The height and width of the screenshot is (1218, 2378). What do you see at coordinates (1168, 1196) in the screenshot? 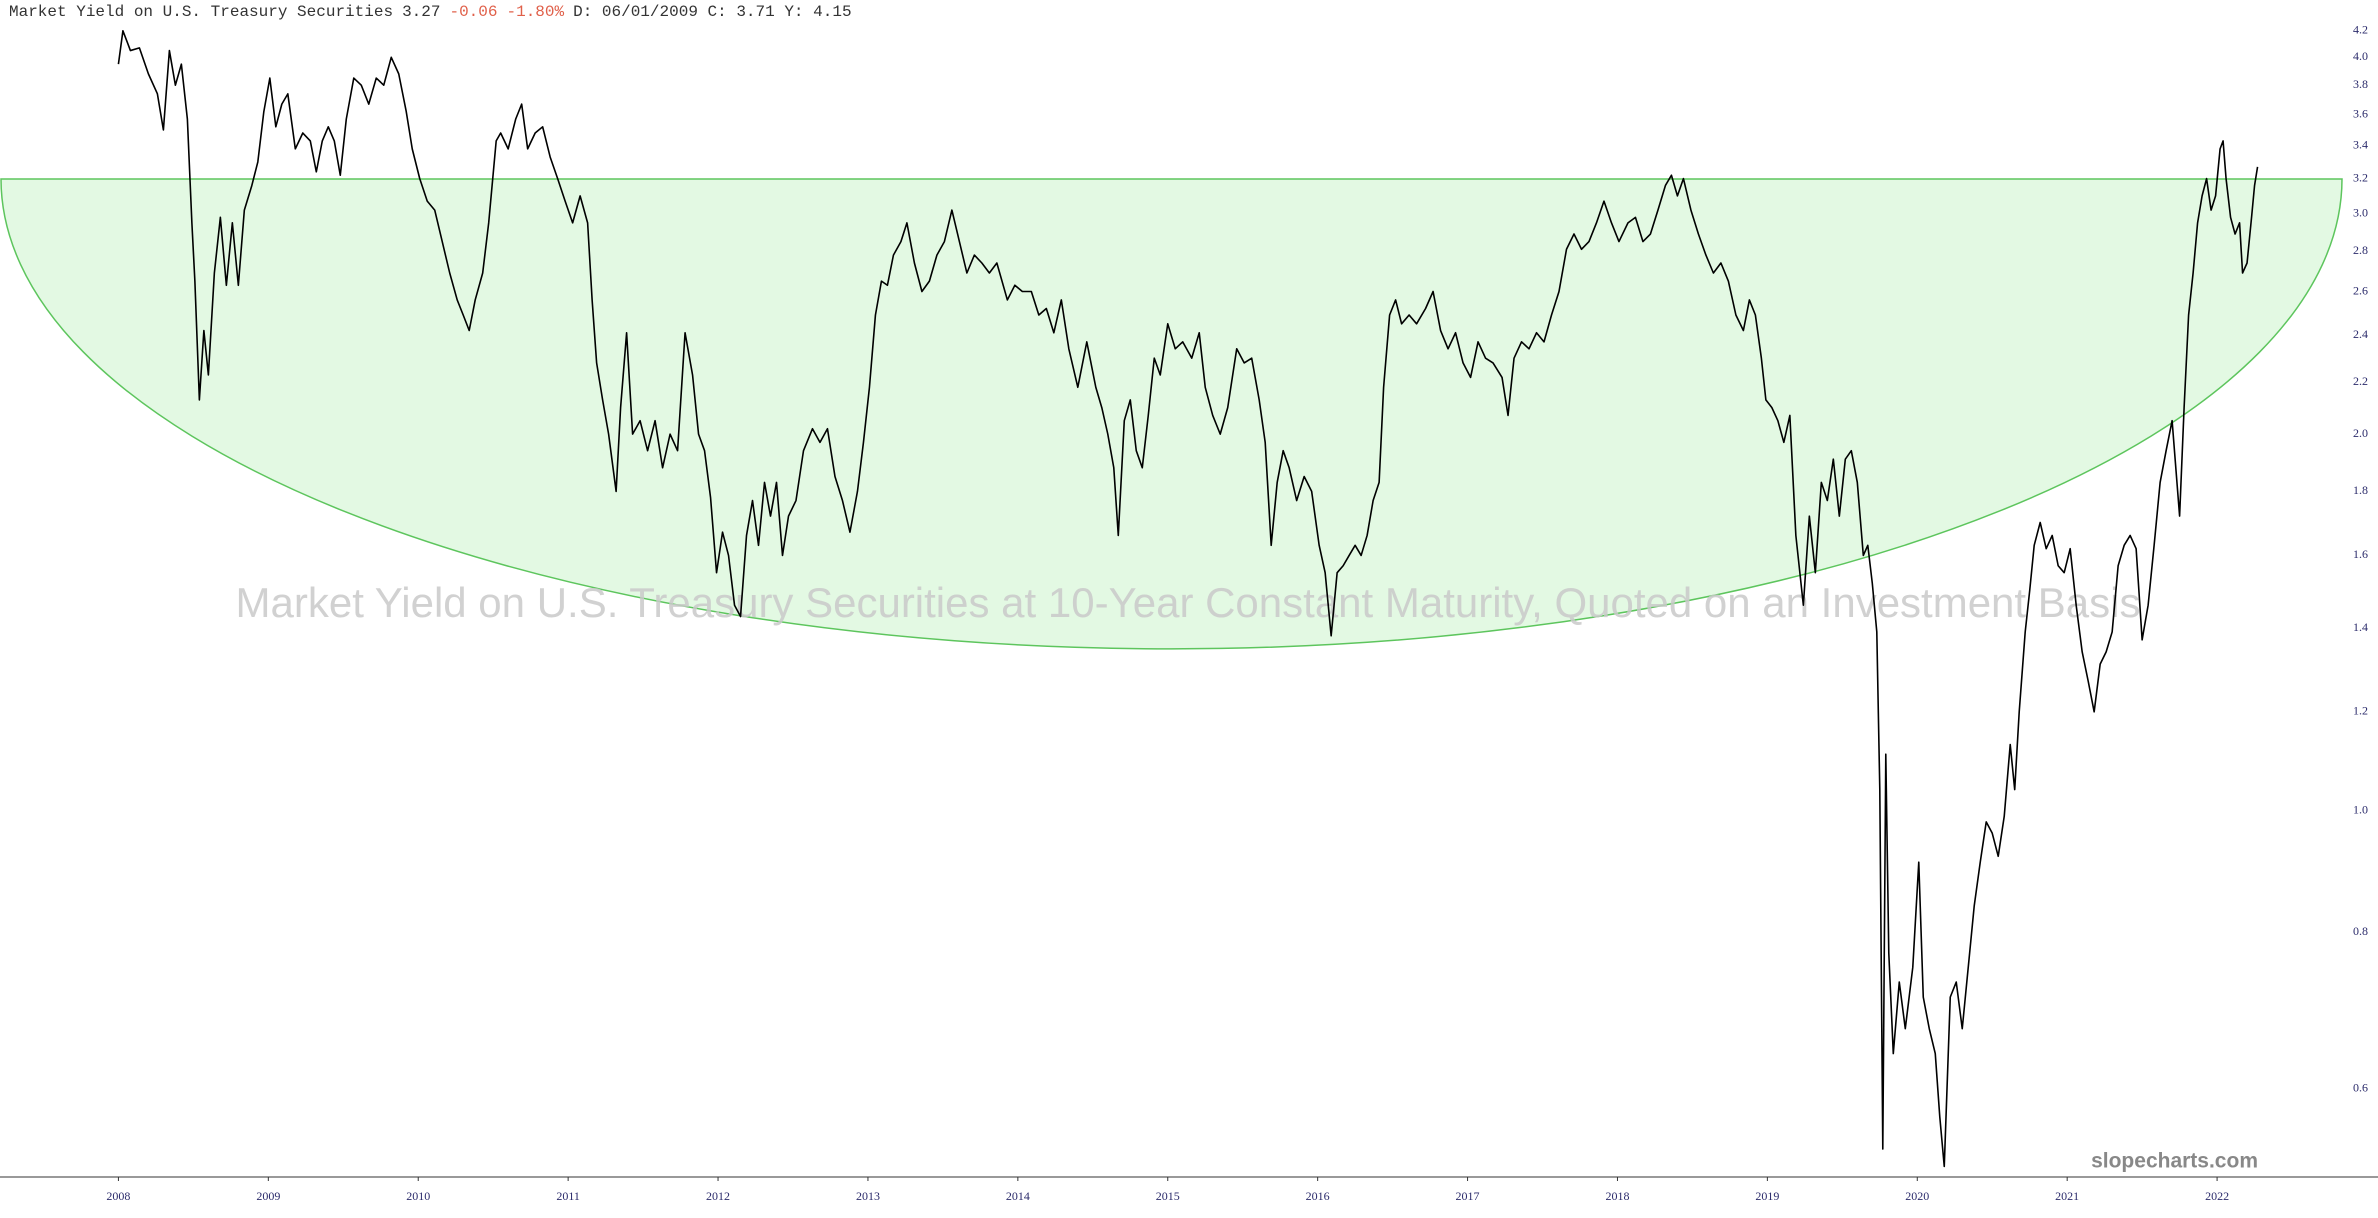
I see `x-tick-label: 2015` at bounding box center [1168, 1196].